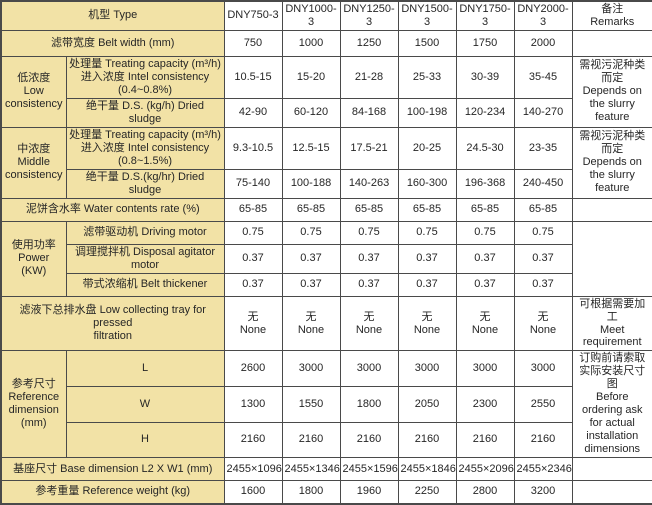 The image size is (652, 505). What do you see at coordinates (369, 43) in the screenshot?
I see `belt-width-value: 1250` at bounding box center [369, 43].